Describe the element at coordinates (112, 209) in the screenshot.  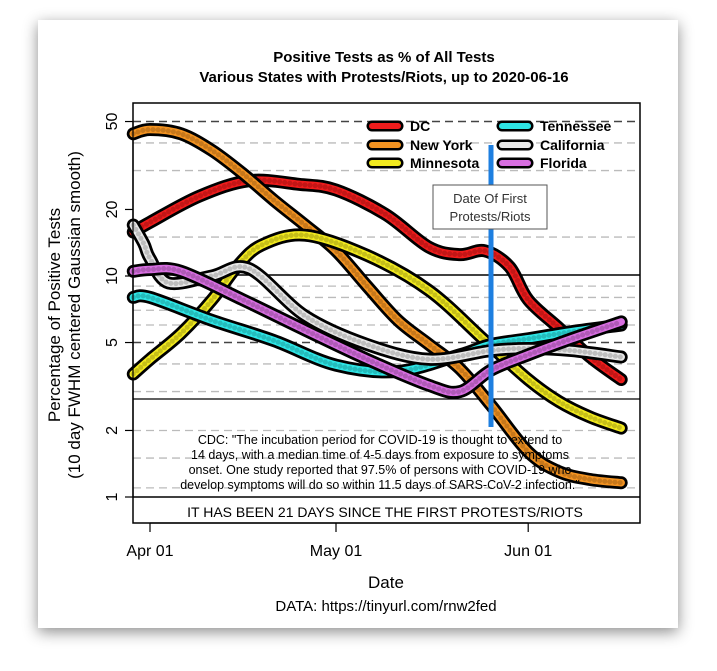
I see `y-tick-label: 20` at that location.